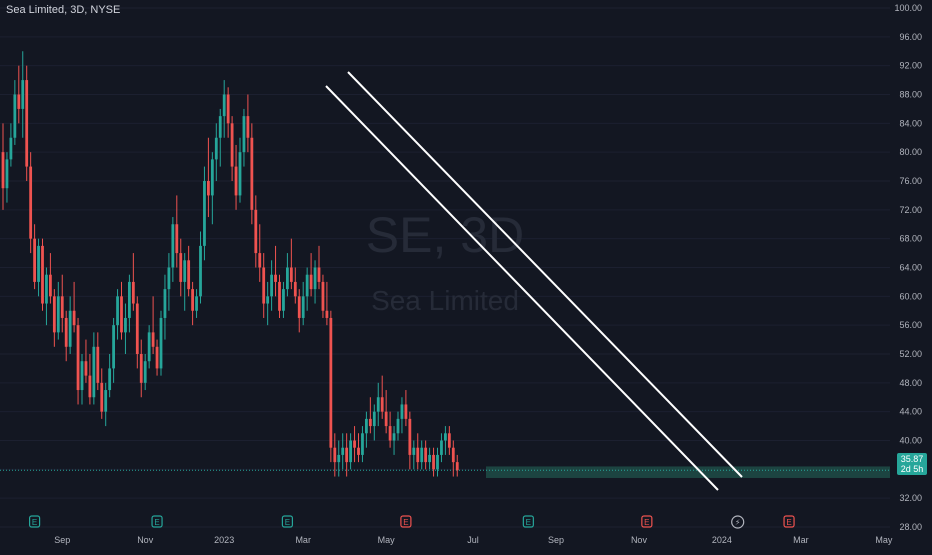  Describe the element at coordinates (910, 325) in the screenshot. I see `y-tick-label: 56.00` at that location.